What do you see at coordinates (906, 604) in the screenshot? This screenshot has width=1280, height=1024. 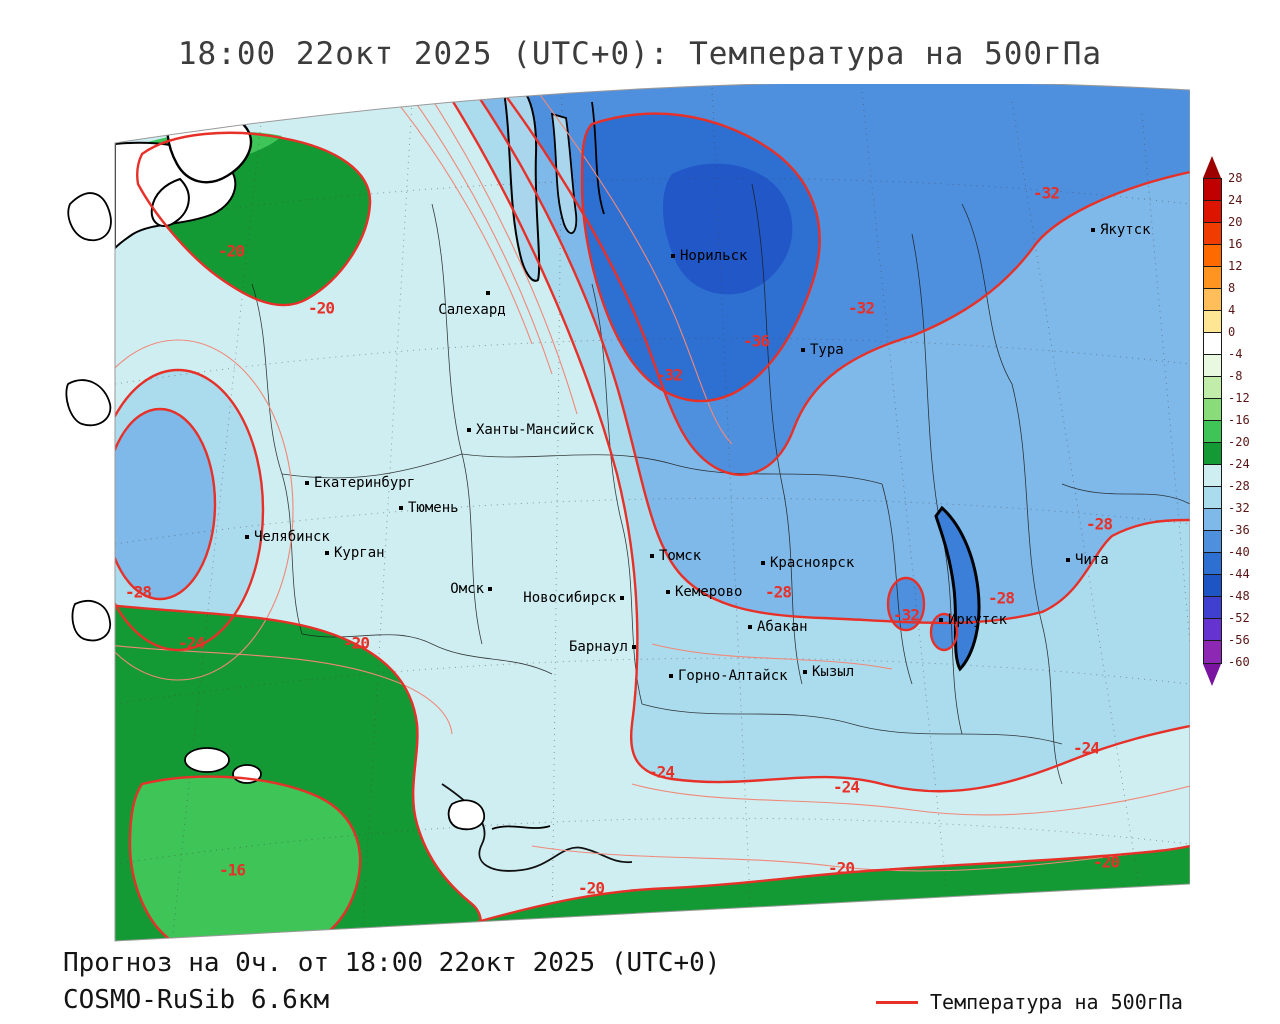 I see `isotherm-irkutsk-m32` at bounding box center [906, 604].